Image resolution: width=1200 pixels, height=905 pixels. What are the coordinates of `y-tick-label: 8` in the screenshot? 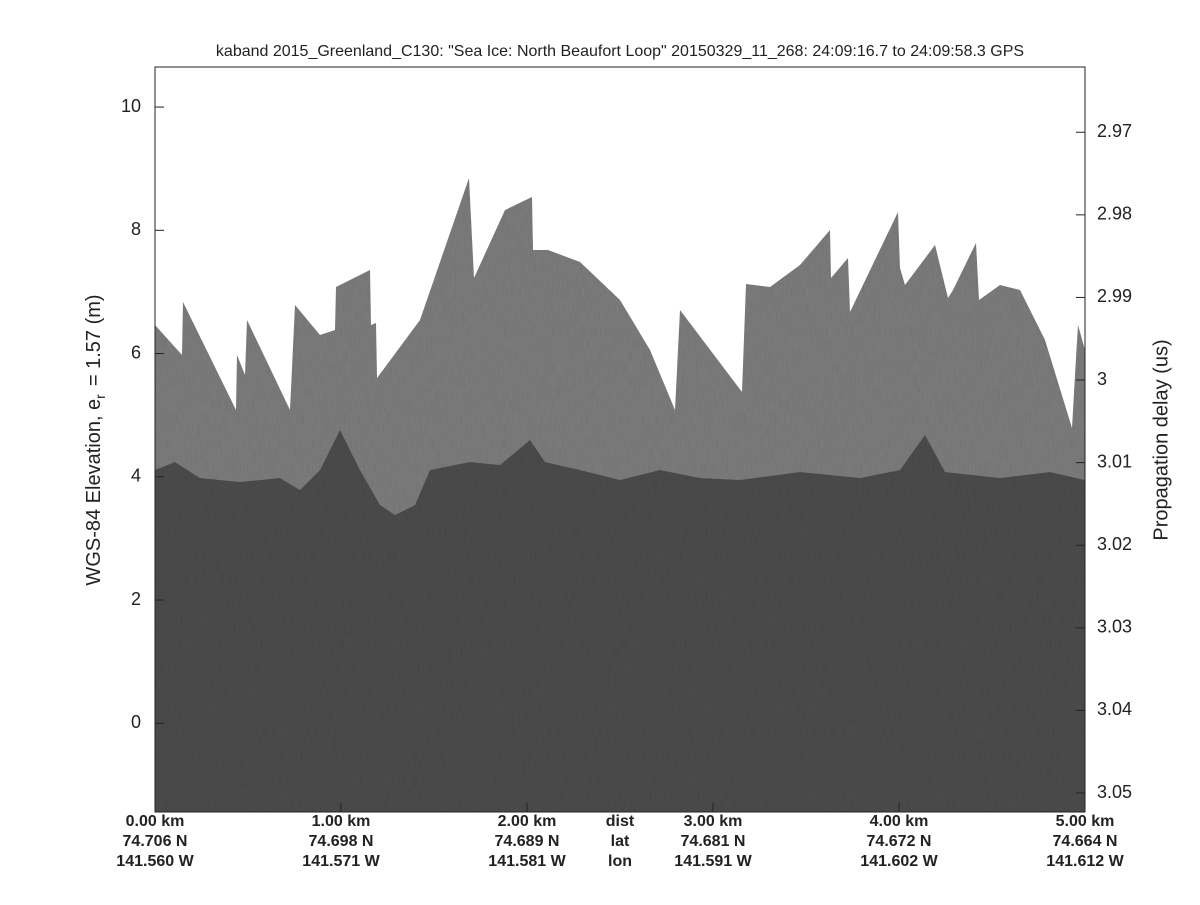 It's located at (136, 229).